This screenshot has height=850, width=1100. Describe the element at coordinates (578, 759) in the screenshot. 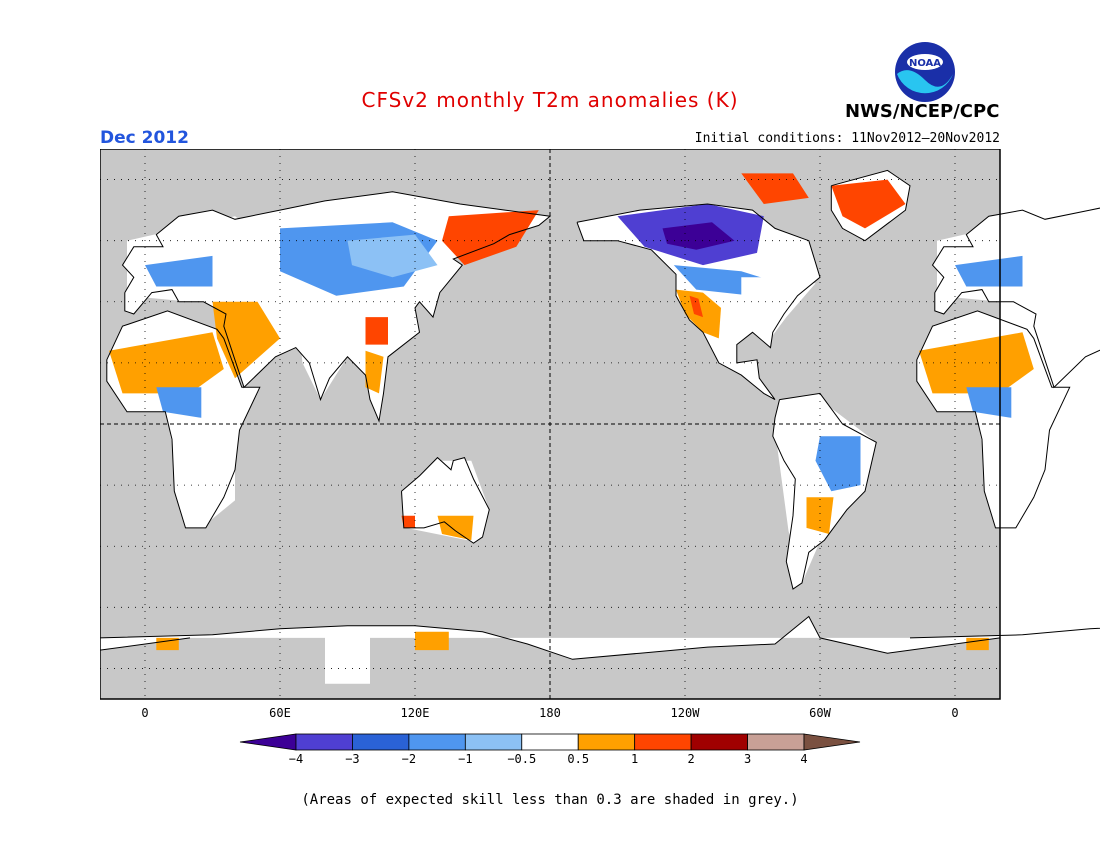

I see `colorbar-label: 0.5` at that location.